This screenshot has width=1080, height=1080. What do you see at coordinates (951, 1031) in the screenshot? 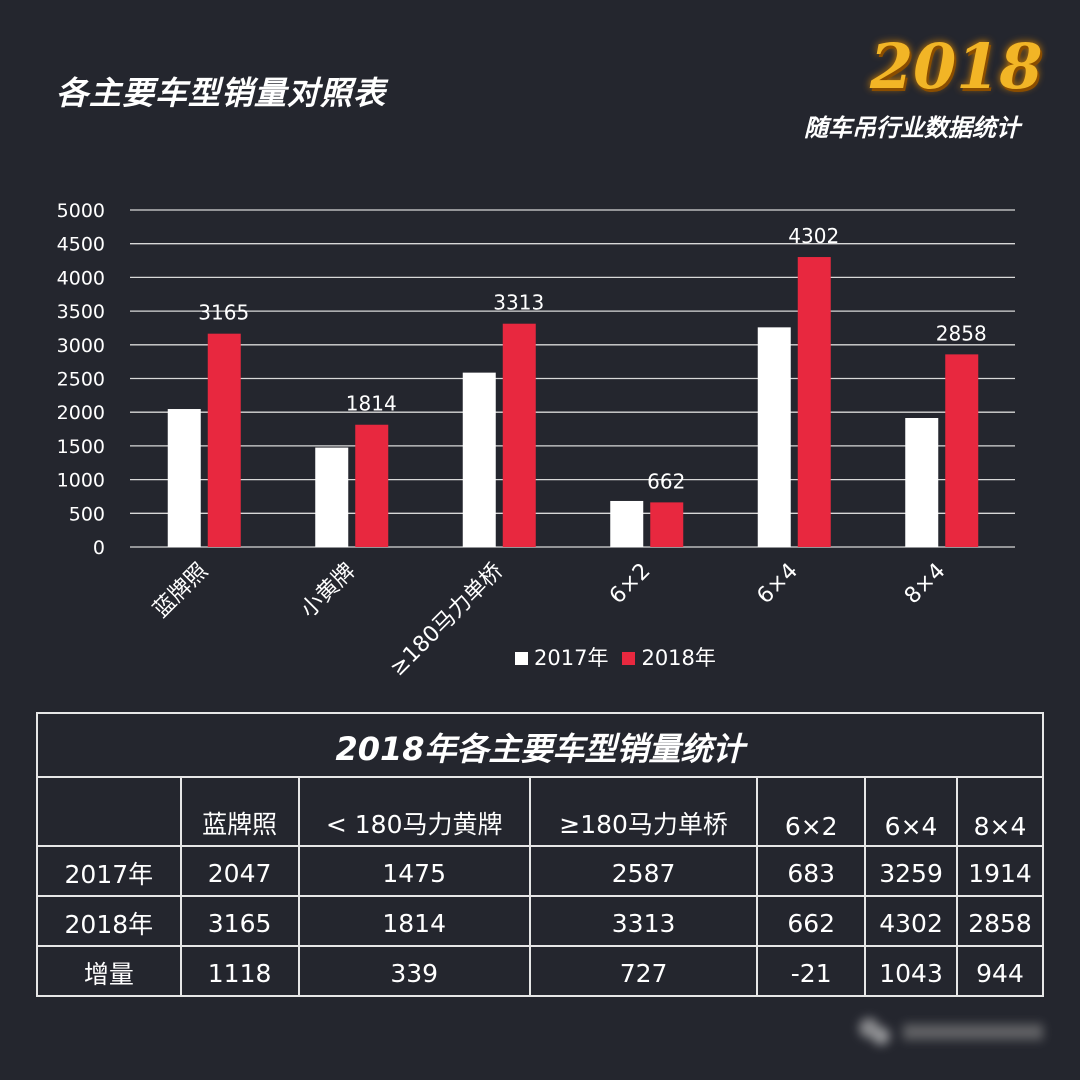
I see `watermark` at bounding box center [951, 1031].